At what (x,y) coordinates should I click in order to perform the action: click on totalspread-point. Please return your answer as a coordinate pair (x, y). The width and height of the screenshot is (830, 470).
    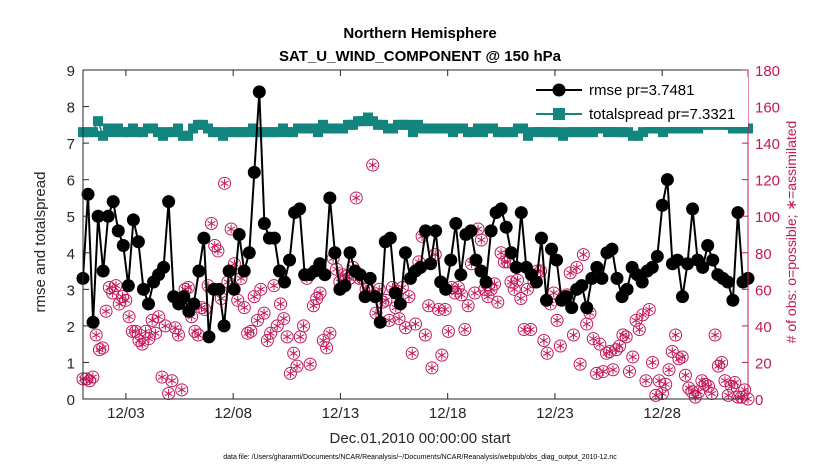
    Looking at the image, I should click on (413, 132).